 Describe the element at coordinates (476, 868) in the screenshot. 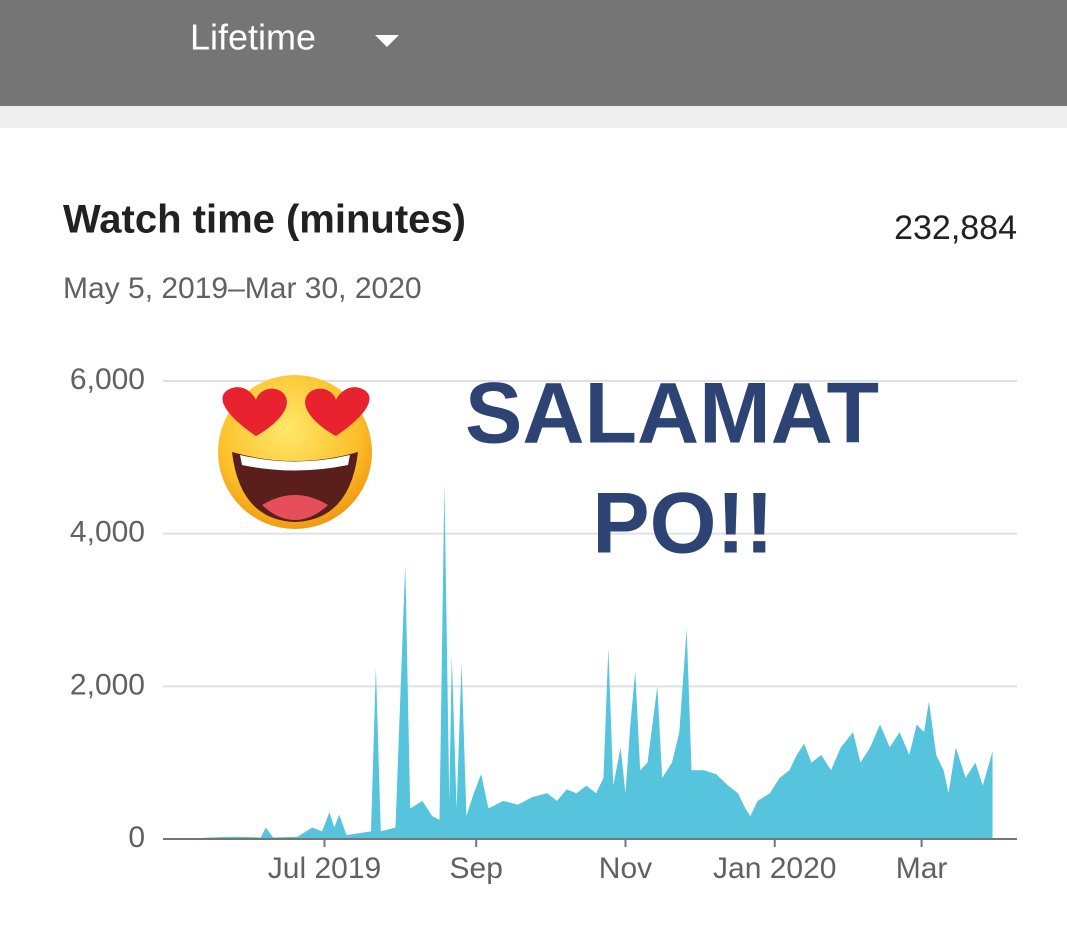

I see `x-tick-label: Sep` at that location.